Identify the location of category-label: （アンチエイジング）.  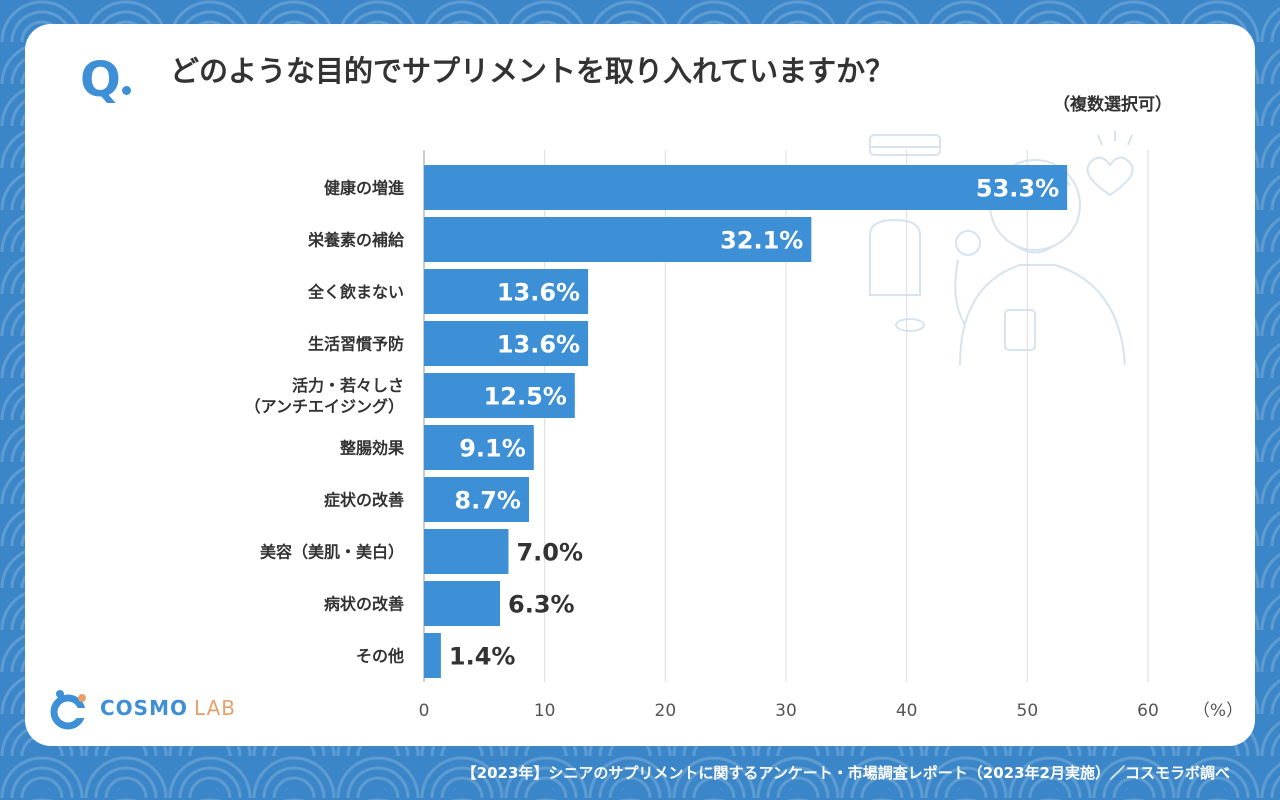
(324, 406).